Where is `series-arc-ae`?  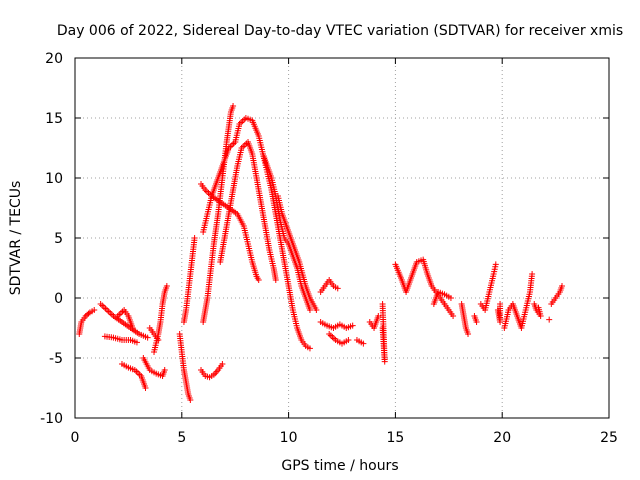
series-arc-ae is located at coordinates (518, 301).